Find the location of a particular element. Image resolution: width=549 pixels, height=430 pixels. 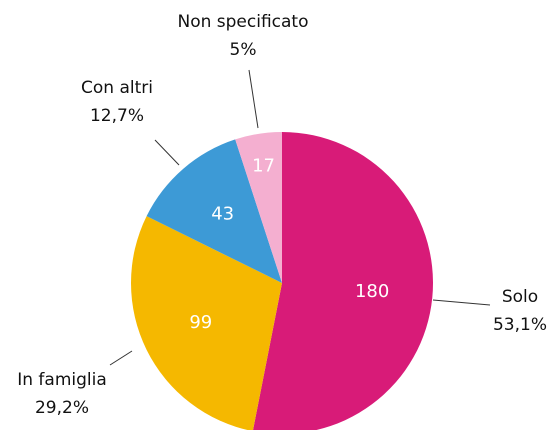

category-label: In famiglia is located at coordinates (62, 380).